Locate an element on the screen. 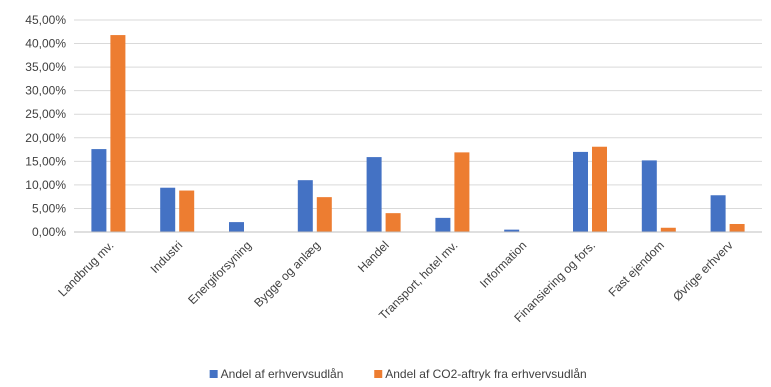 The image size is (771, 387). legend-label: Andel af CO2-aftryk fra erhvervsudlån is located at coordinates (485, 374).